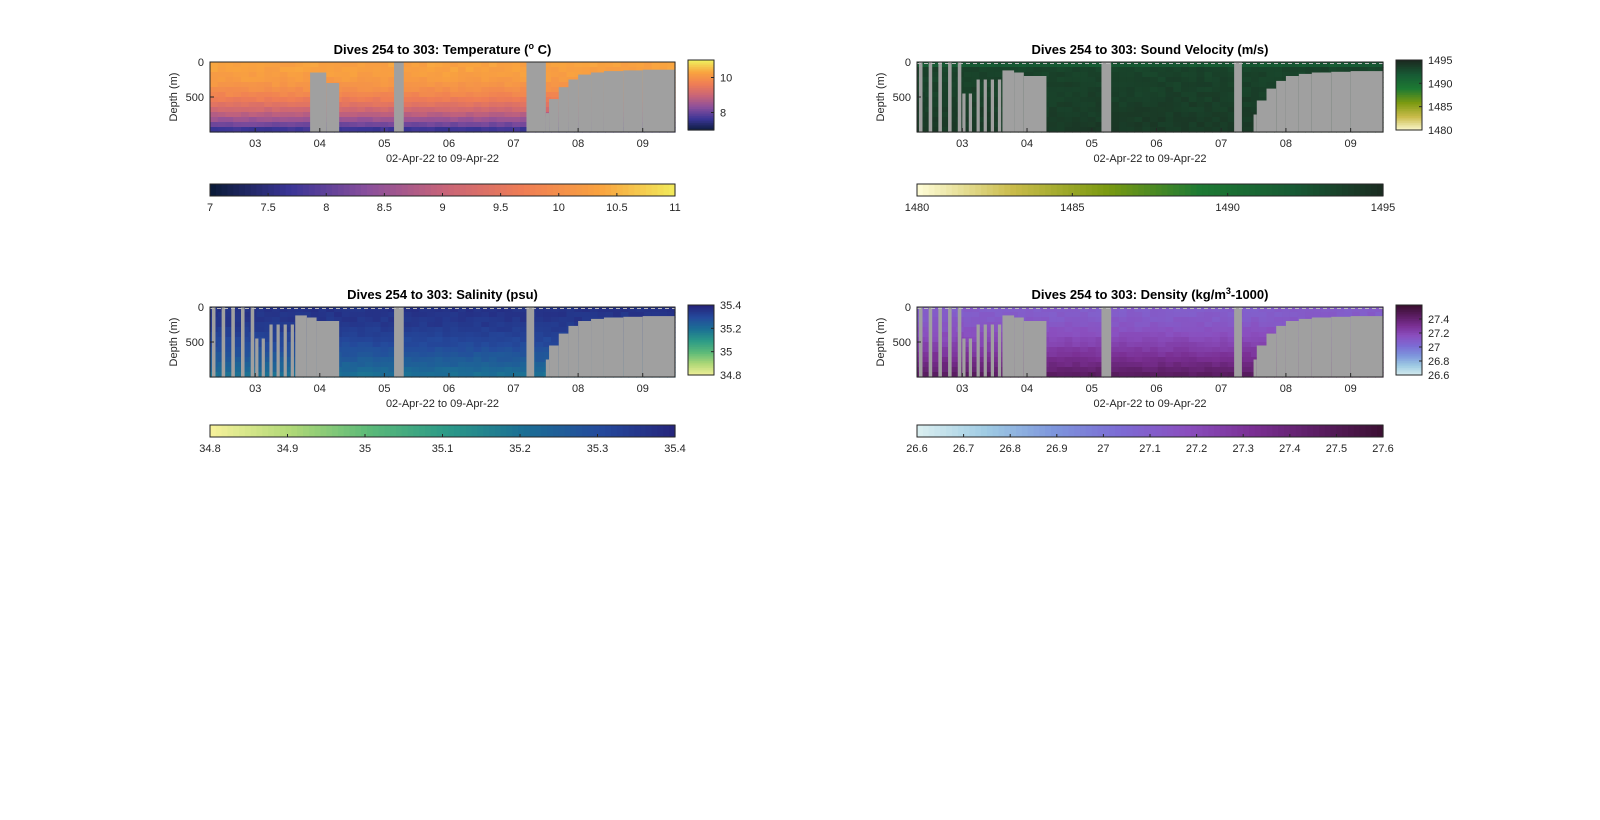  What do you see at coordinates (174, 97) in the screenshot?
I see `y-axis-label: Depth (m)` at bounding box center [174, 97].